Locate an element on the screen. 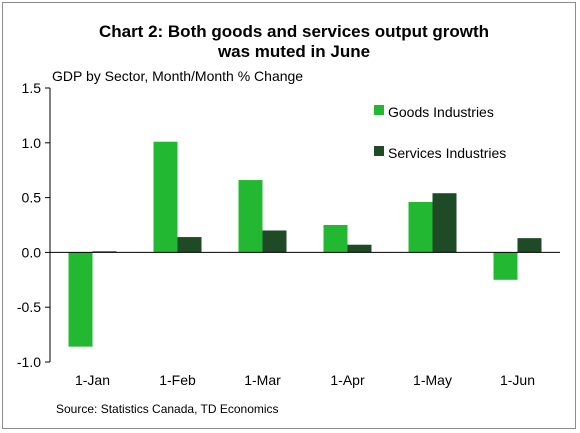 The height and width of the screenshot is (433, 580). y-tick-label: 0.5 is located at coordinates (32, 198).